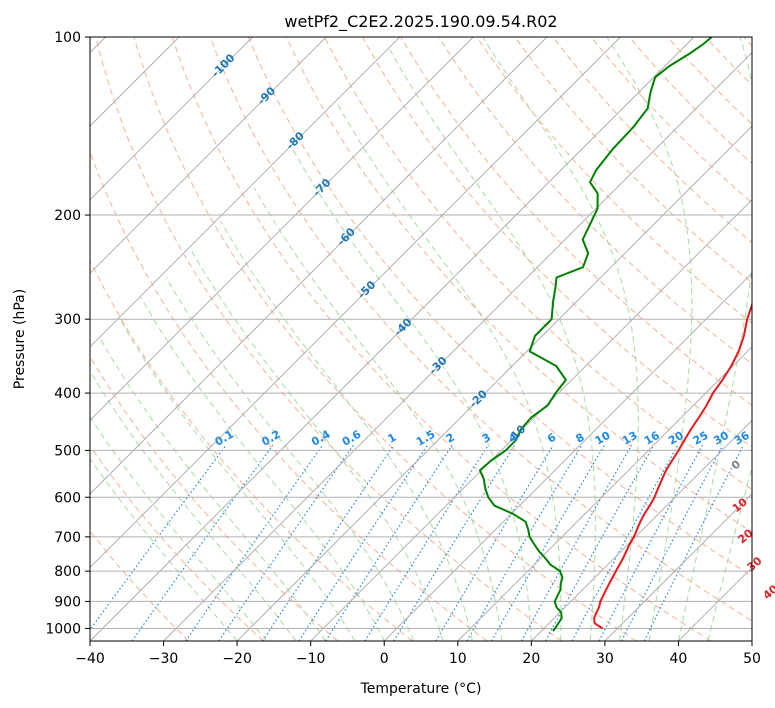  I want to click on x-tick-label: 20, so click(531, 659).